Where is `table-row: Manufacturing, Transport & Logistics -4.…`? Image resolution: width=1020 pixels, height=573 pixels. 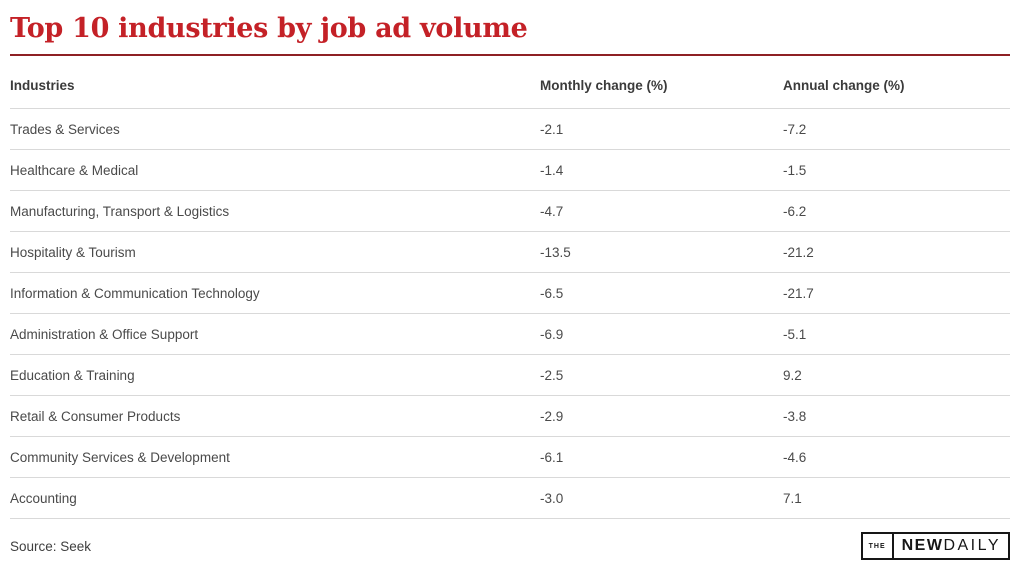 table-row: Manufacturing, Transport & Logistics -4.… is located at coordinates (510, 211).